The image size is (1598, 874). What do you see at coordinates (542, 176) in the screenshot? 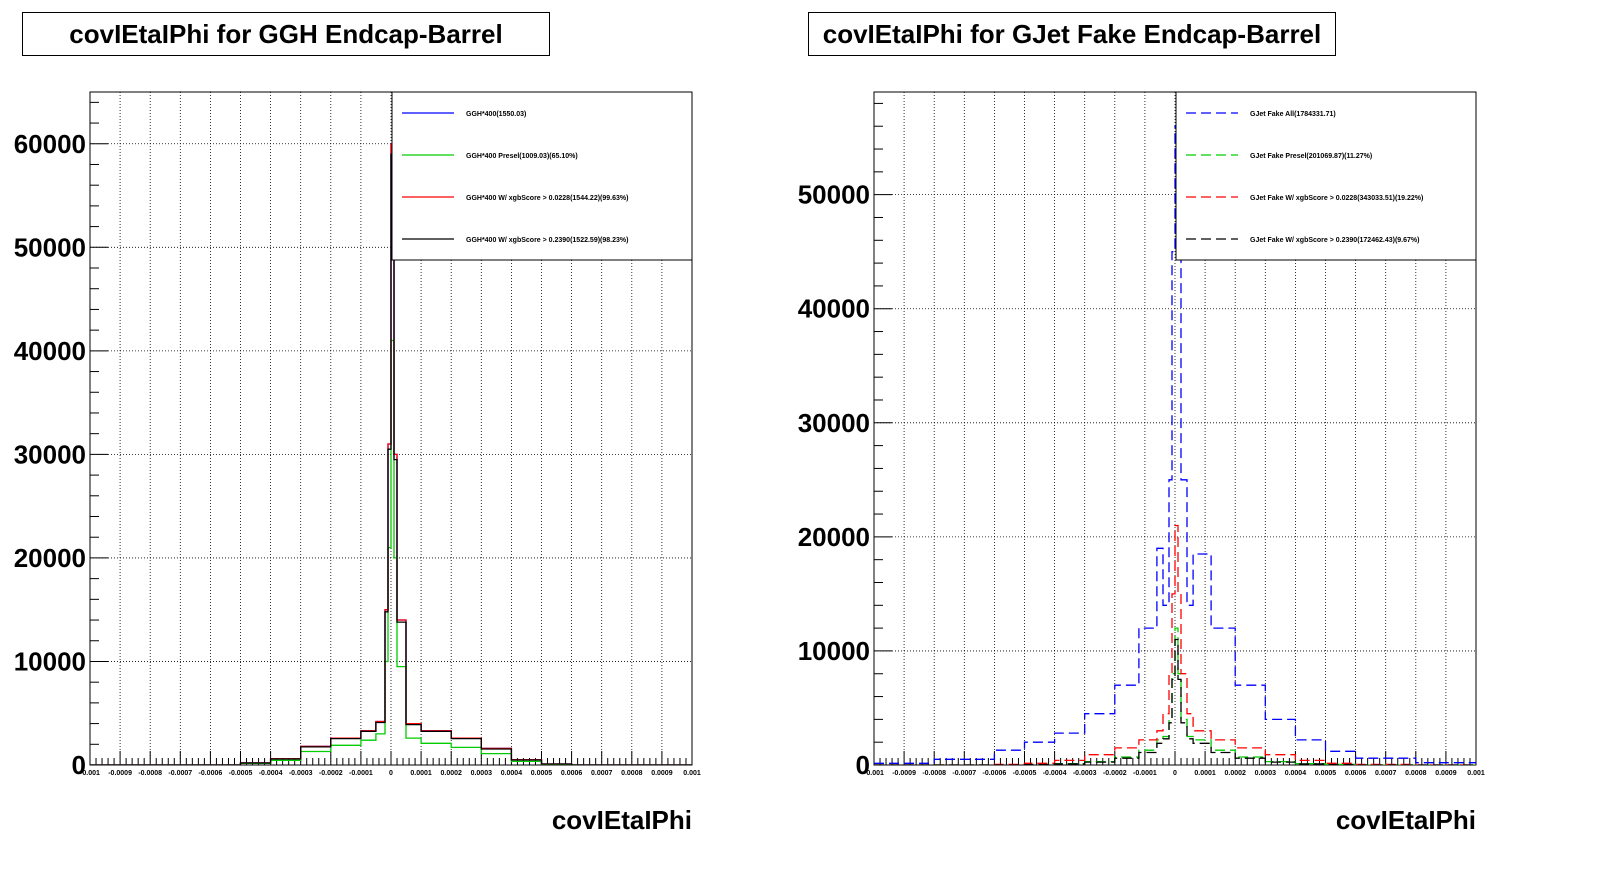
I see `legend-box-left` at bounding box center [542, 176].